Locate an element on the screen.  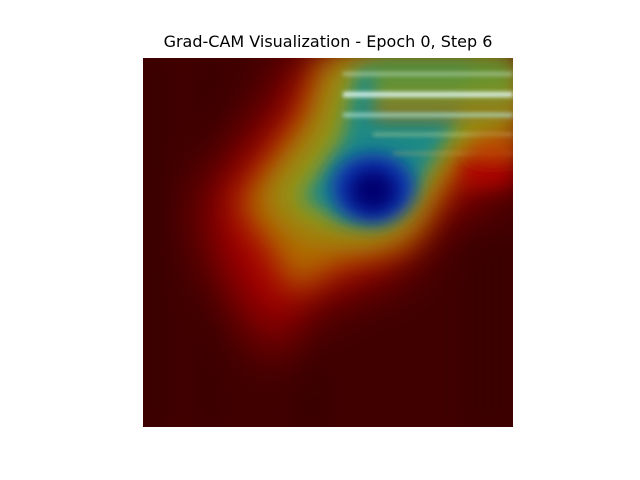
figure-title: Grad-CAM Visualization - Epoch 0, Step 6 is located at coordinates (328, 41).